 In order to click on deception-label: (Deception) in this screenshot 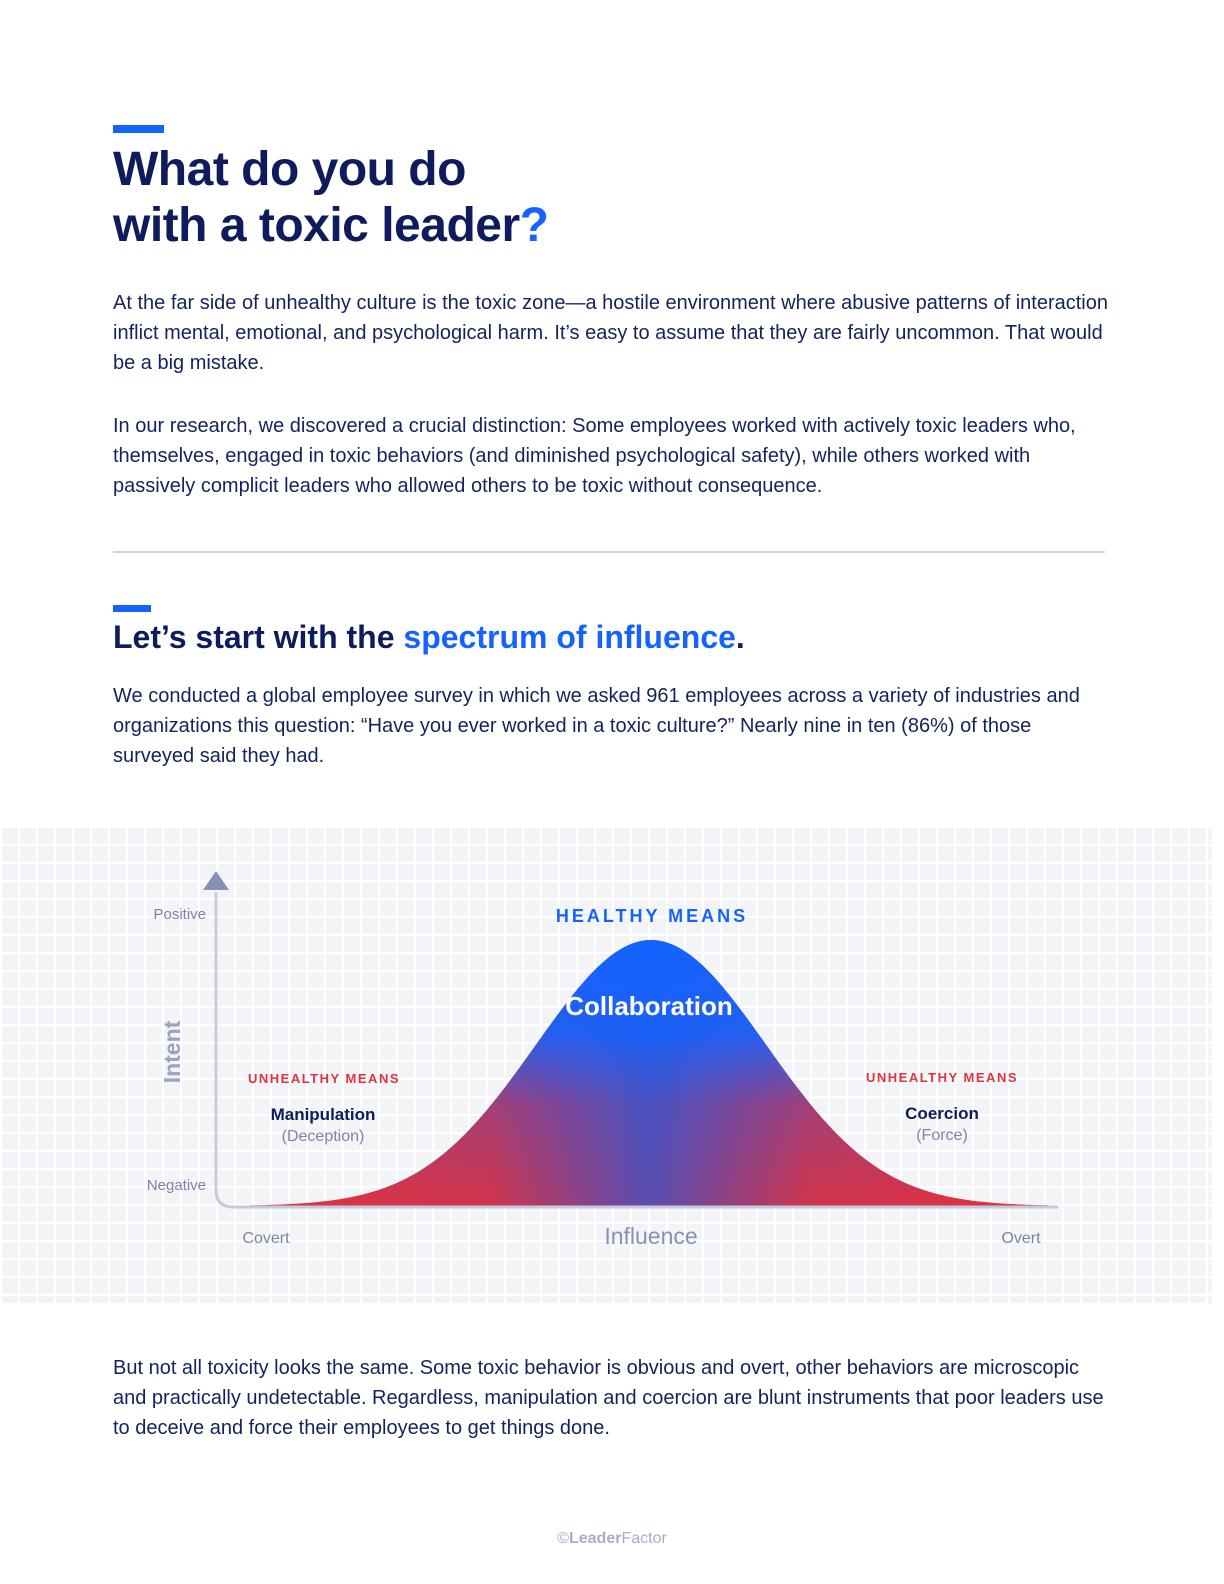, I will do `click(323, 1136)`.